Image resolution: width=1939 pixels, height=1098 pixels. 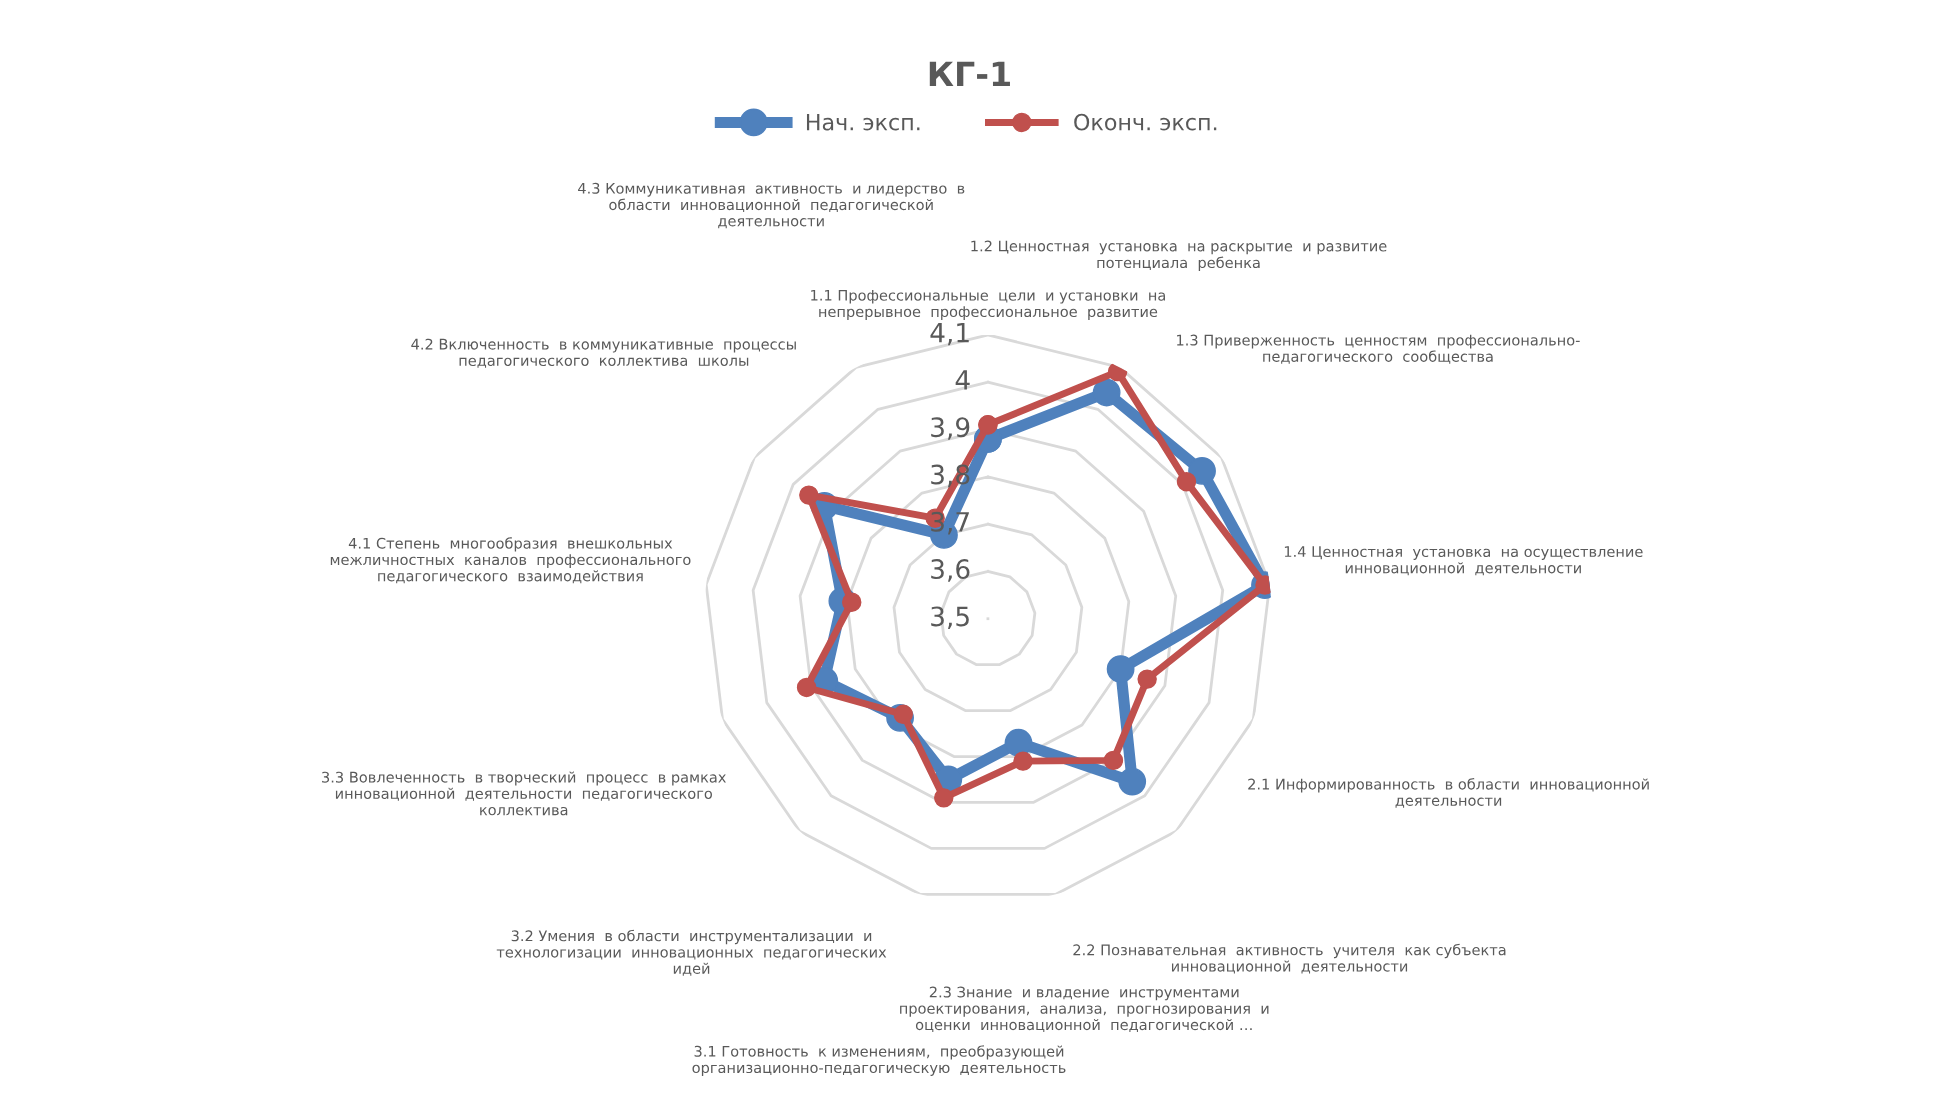 What do you see at coordinates (969, 74) in the screenshot?
I see `chart-title: КГ-1` at bounding box center [969, 74].